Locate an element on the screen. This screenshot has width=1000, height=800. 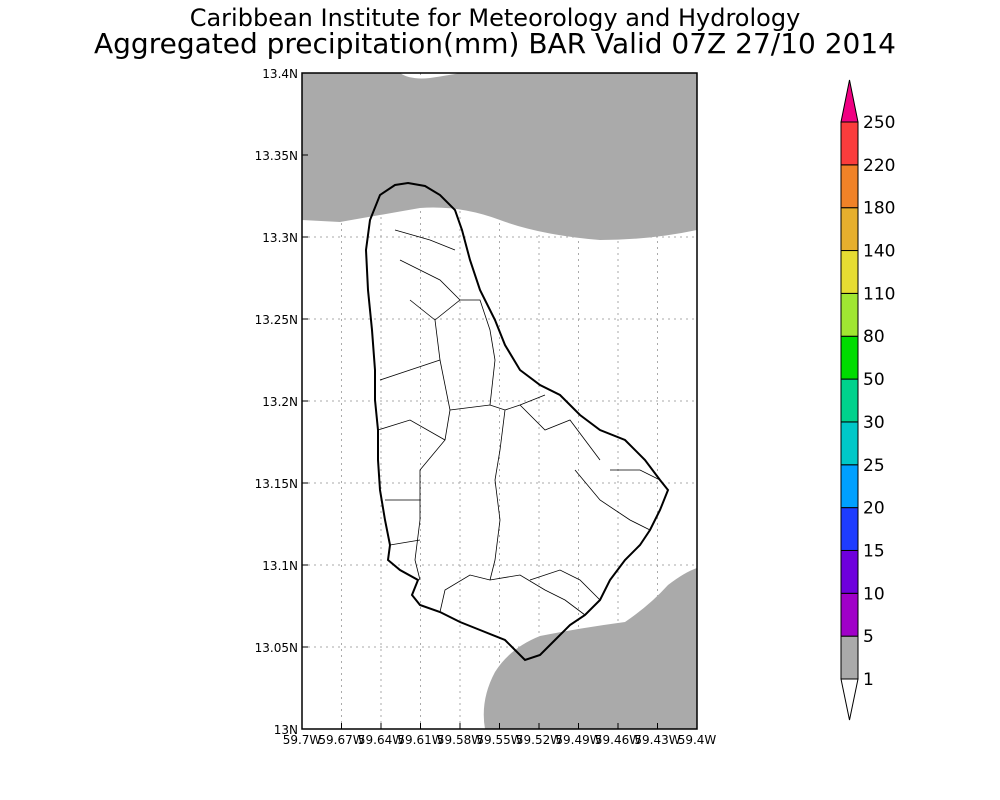
x-tick-label: 59.61W is located at coordinates (420, 740).